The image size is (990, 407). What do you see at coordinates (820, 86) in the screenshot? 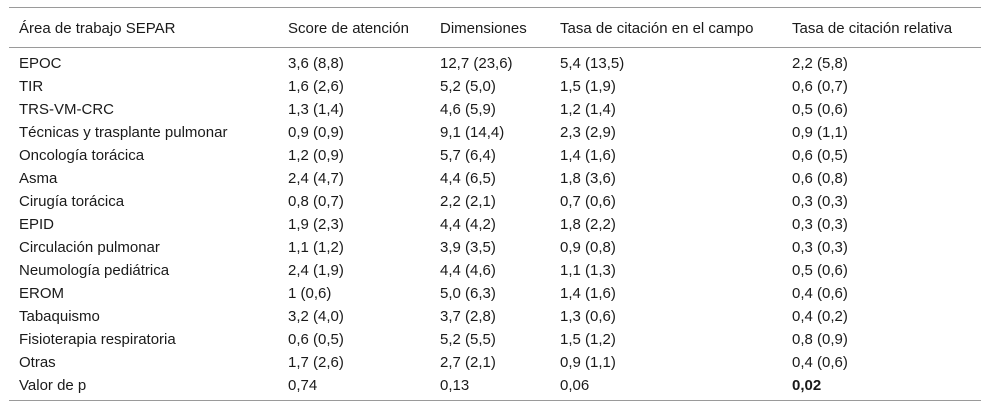
I see `cell-tasa-relativa: 0,6 (0,7)` at bounding box center [820, 86].